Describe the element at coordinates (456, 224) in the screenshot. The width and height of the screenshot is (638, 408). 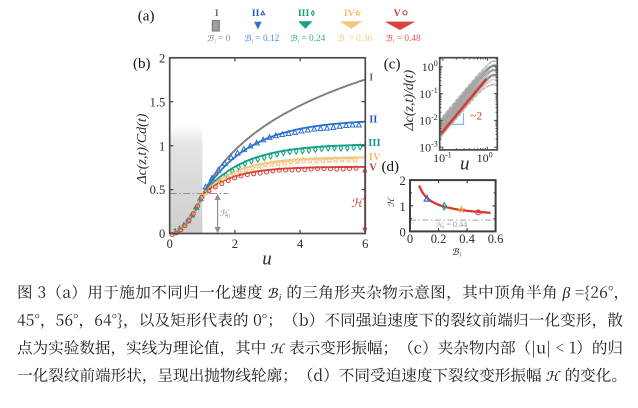
I see `svg-text: = 0.44` at that location.